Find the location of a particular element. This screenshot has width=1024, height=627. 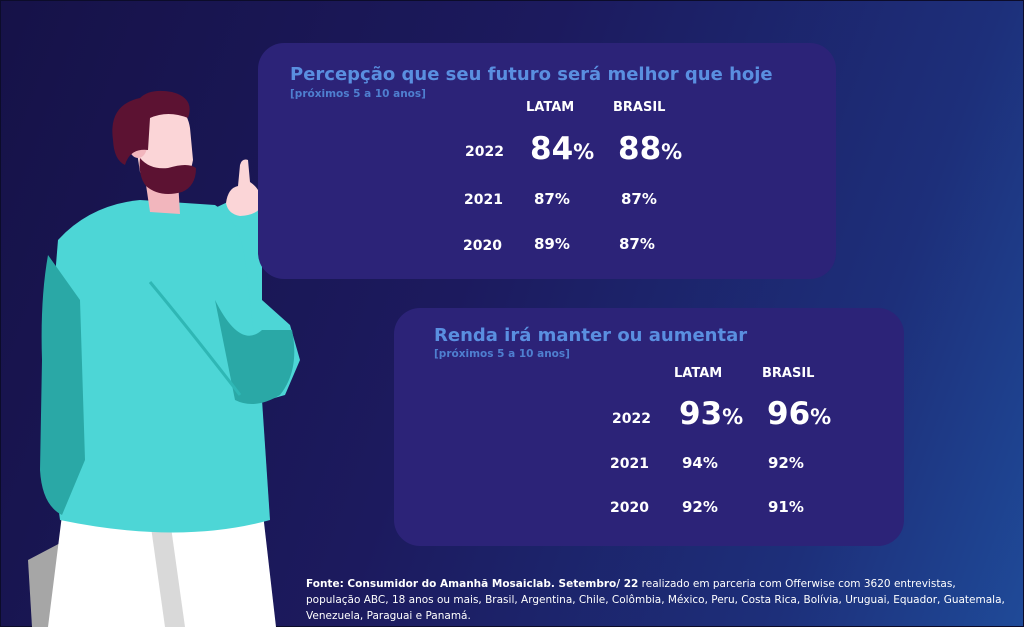

value-latam-2022: 93% is located at coordinates (711, 414).